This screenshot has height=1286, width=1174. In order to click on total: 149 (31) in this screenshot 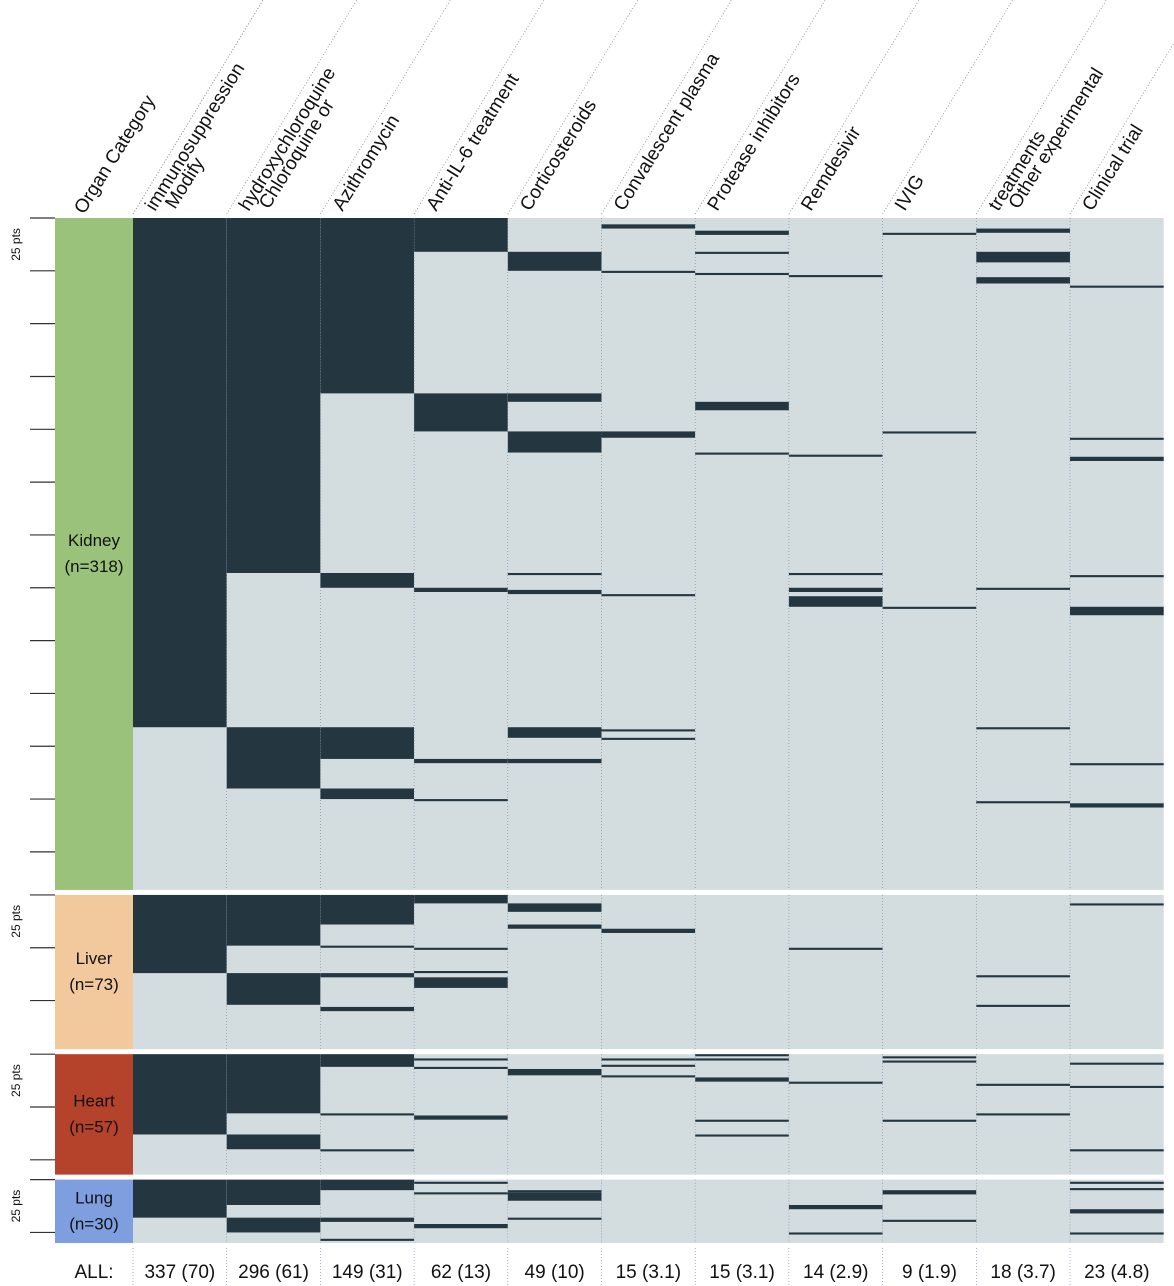, I will do `click(367, 1272)`.